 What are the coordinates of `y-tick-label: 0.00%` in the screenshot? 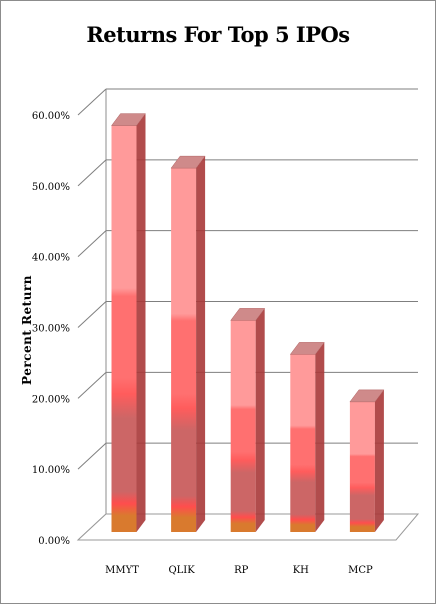 It's located at (54, 541).